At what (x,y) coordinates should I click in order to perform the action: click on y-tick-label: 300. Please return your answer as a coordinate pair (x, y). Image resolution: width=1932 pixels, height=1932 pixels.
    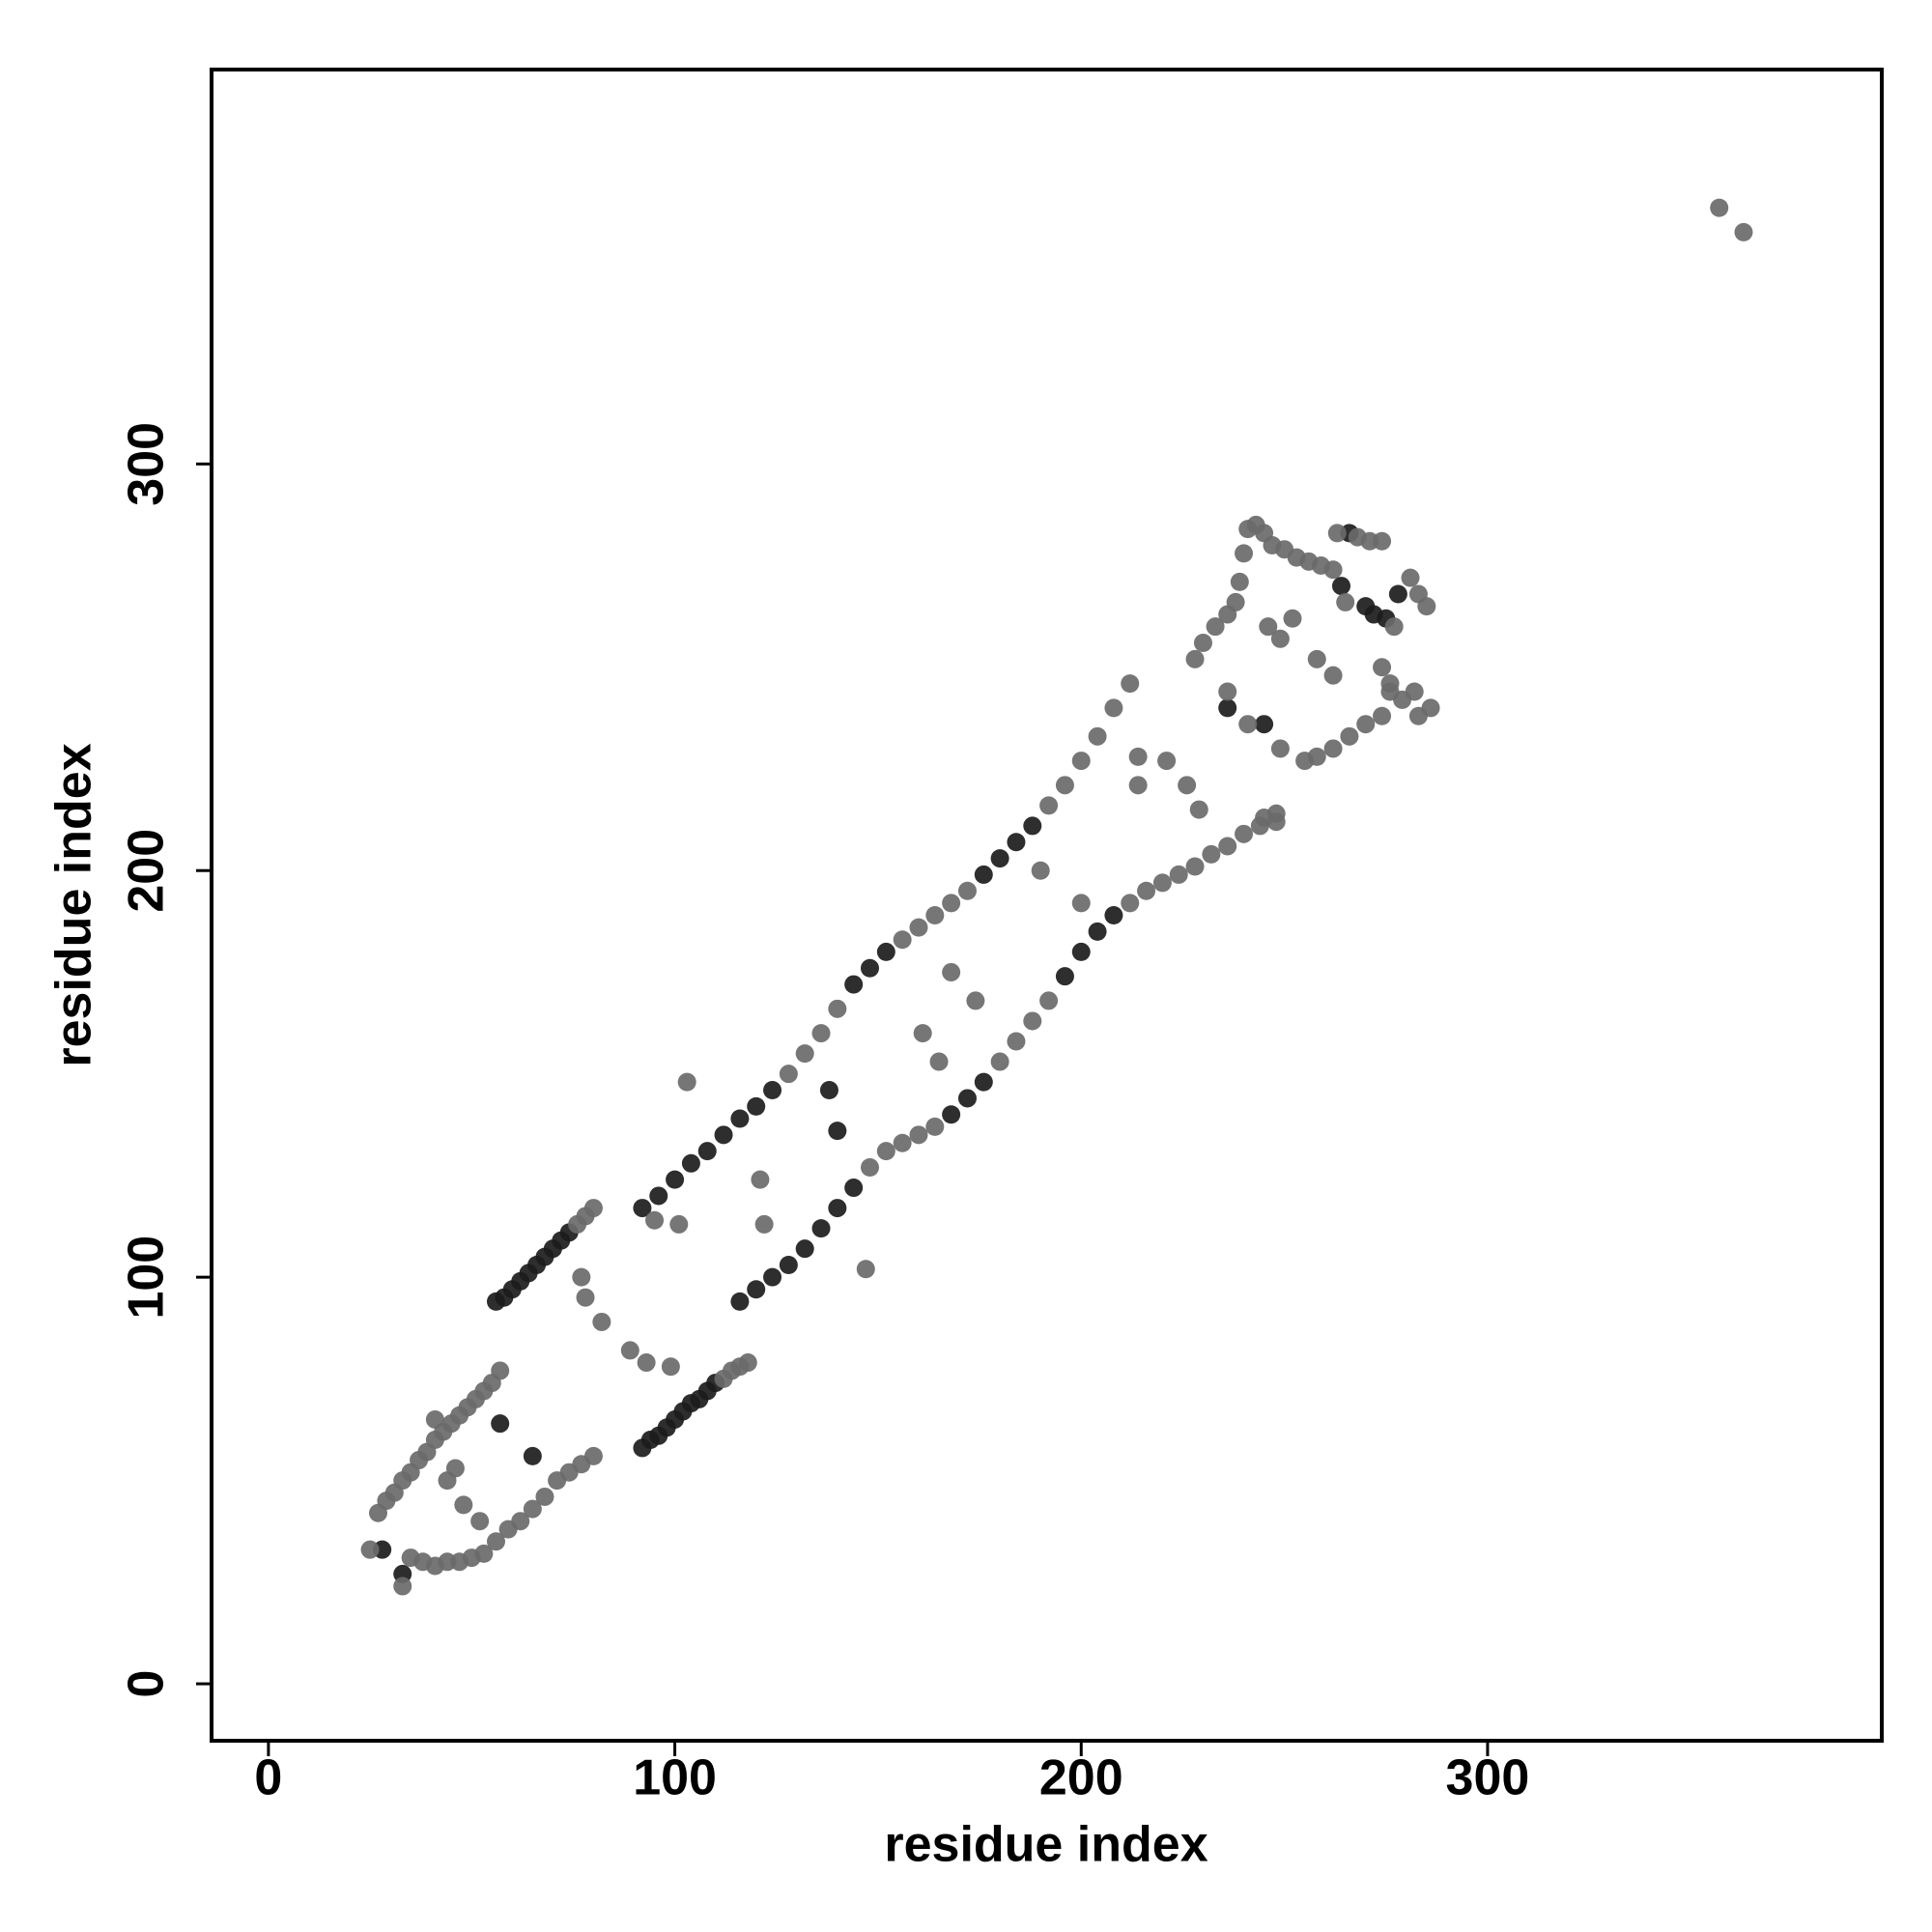
    Looking at the image, I should click on (147, 464).